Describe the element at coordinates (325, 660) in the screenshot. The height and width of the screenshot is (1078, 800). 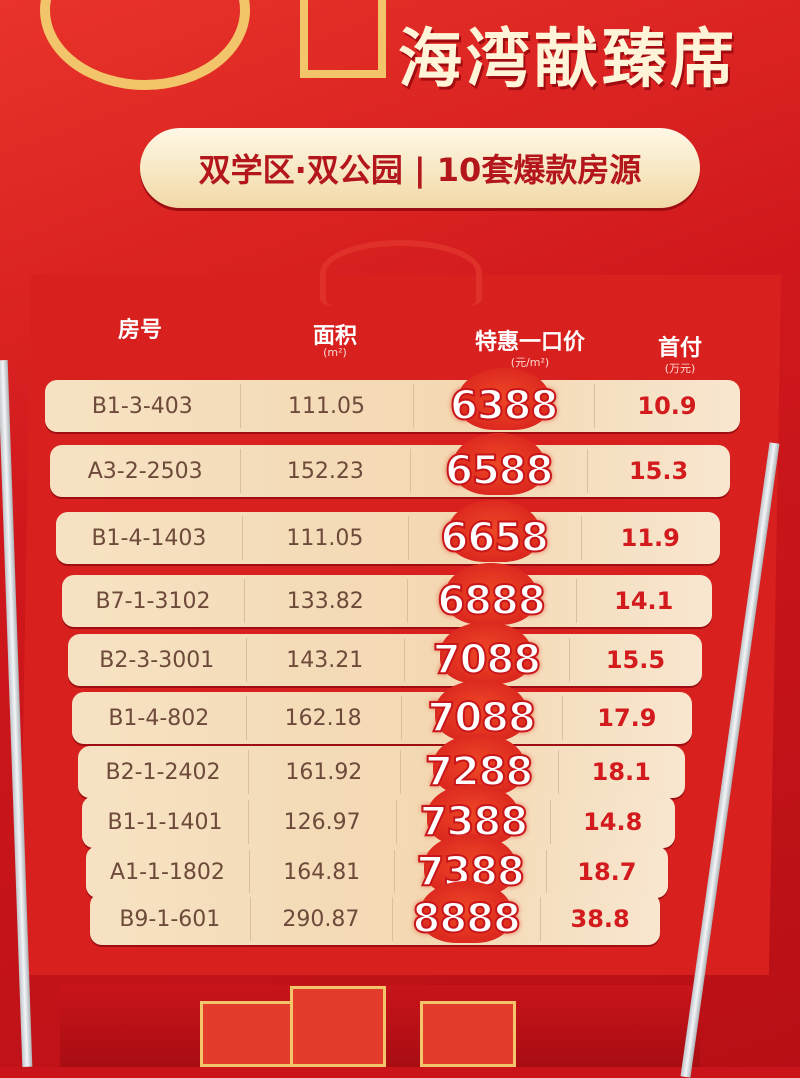
I see `area-value: 143.21` at that location.